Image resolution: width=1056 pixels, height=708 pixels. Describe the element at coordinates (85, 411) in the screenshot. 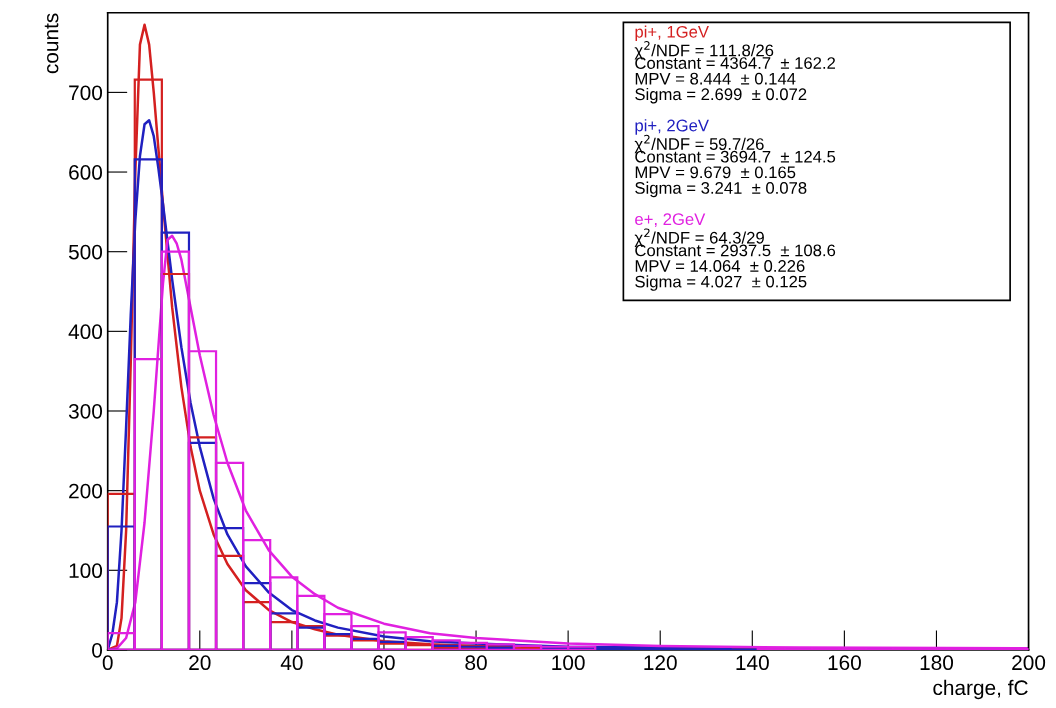

I see `y-tick-label: 300` at that location.